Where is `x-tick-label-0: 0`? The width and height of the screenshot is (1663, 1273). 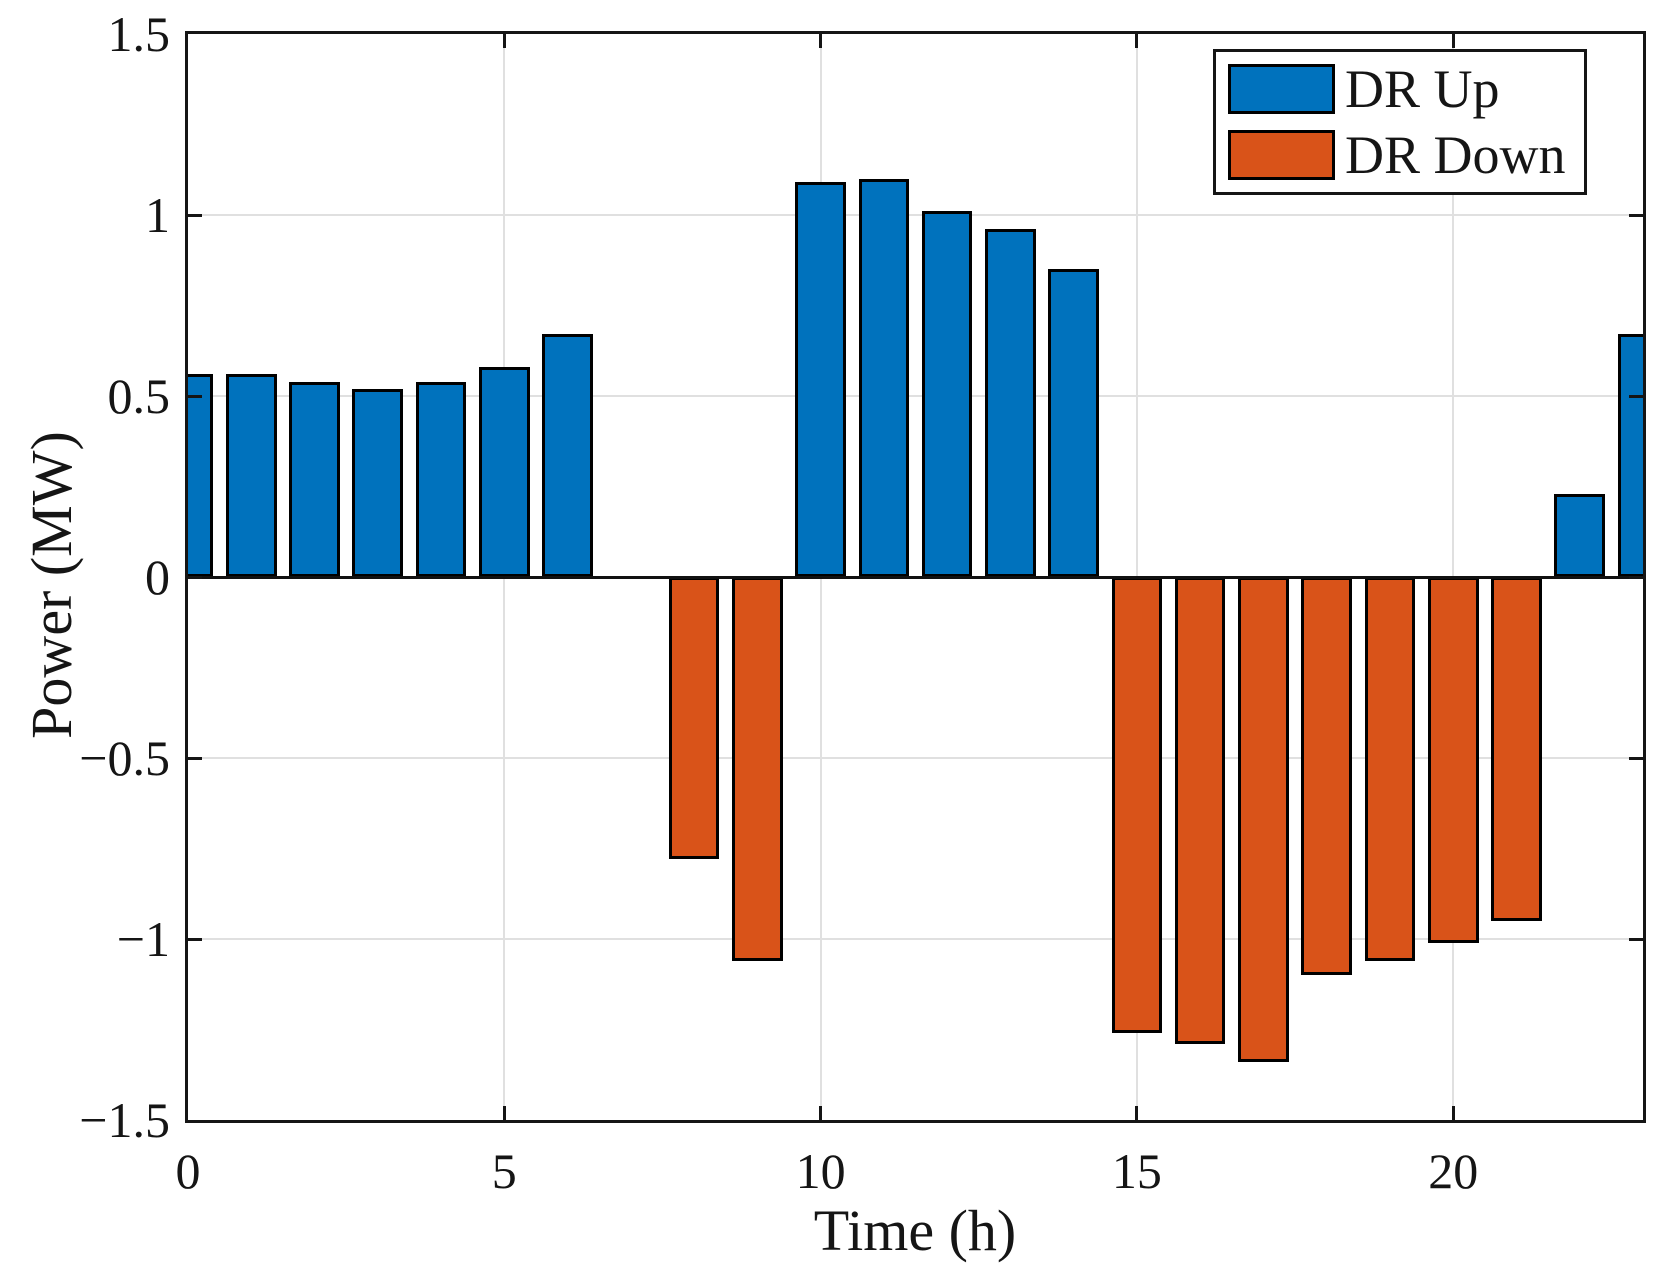
x-tick-label-0: 0 is located at coordinates (188, 1171).